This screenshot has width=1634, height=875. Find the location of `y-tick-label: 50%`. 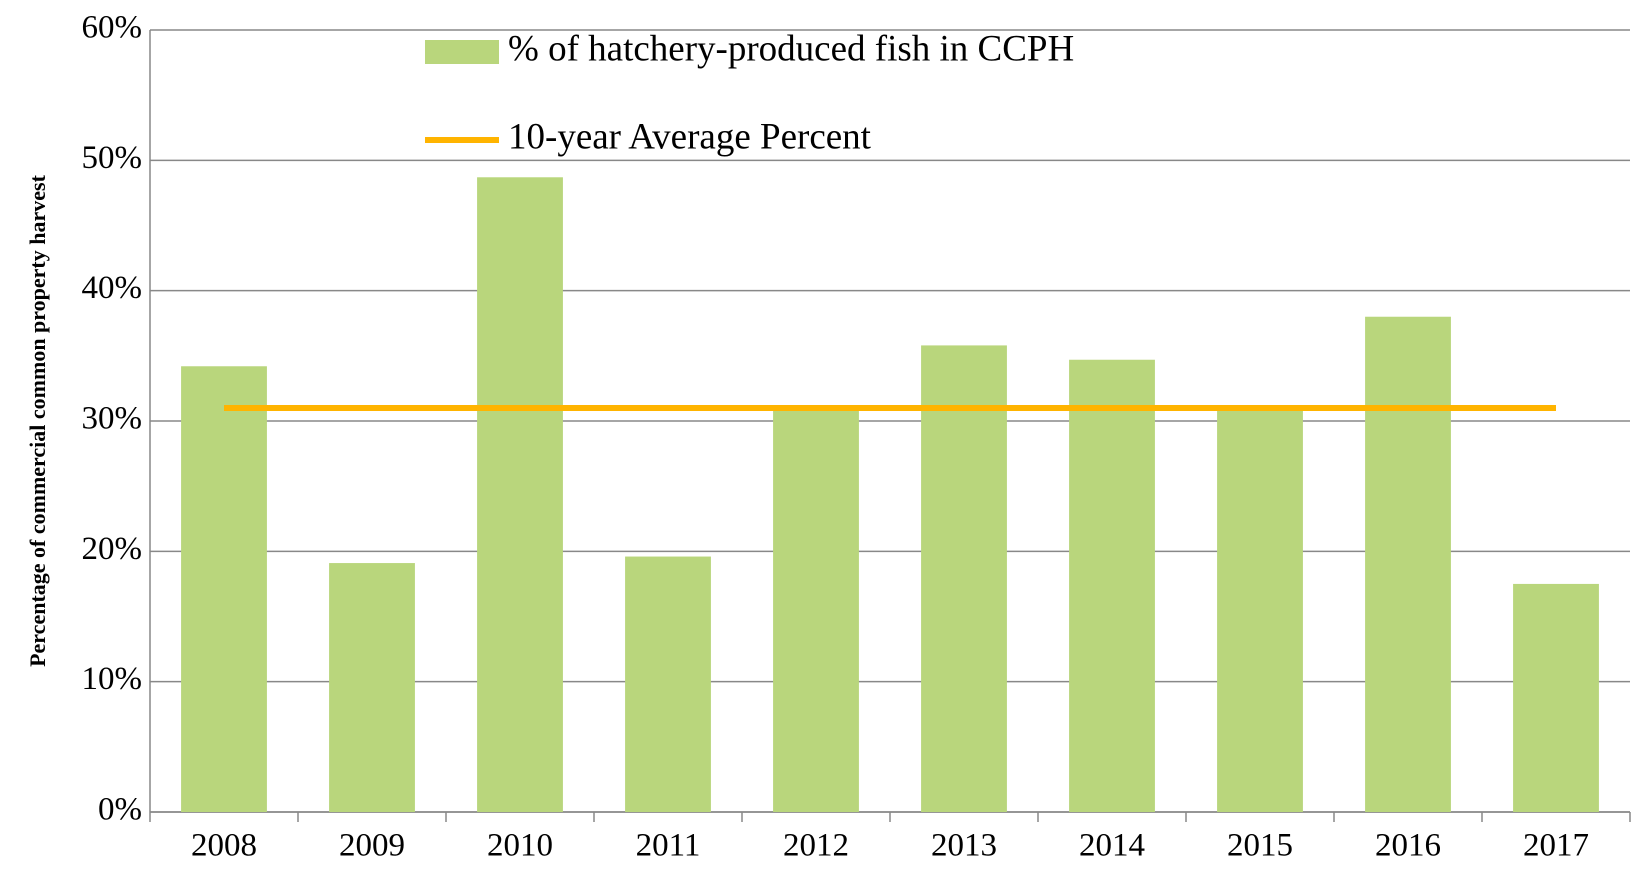

y-tick-label: 50% is located at coordinates (112, 158).